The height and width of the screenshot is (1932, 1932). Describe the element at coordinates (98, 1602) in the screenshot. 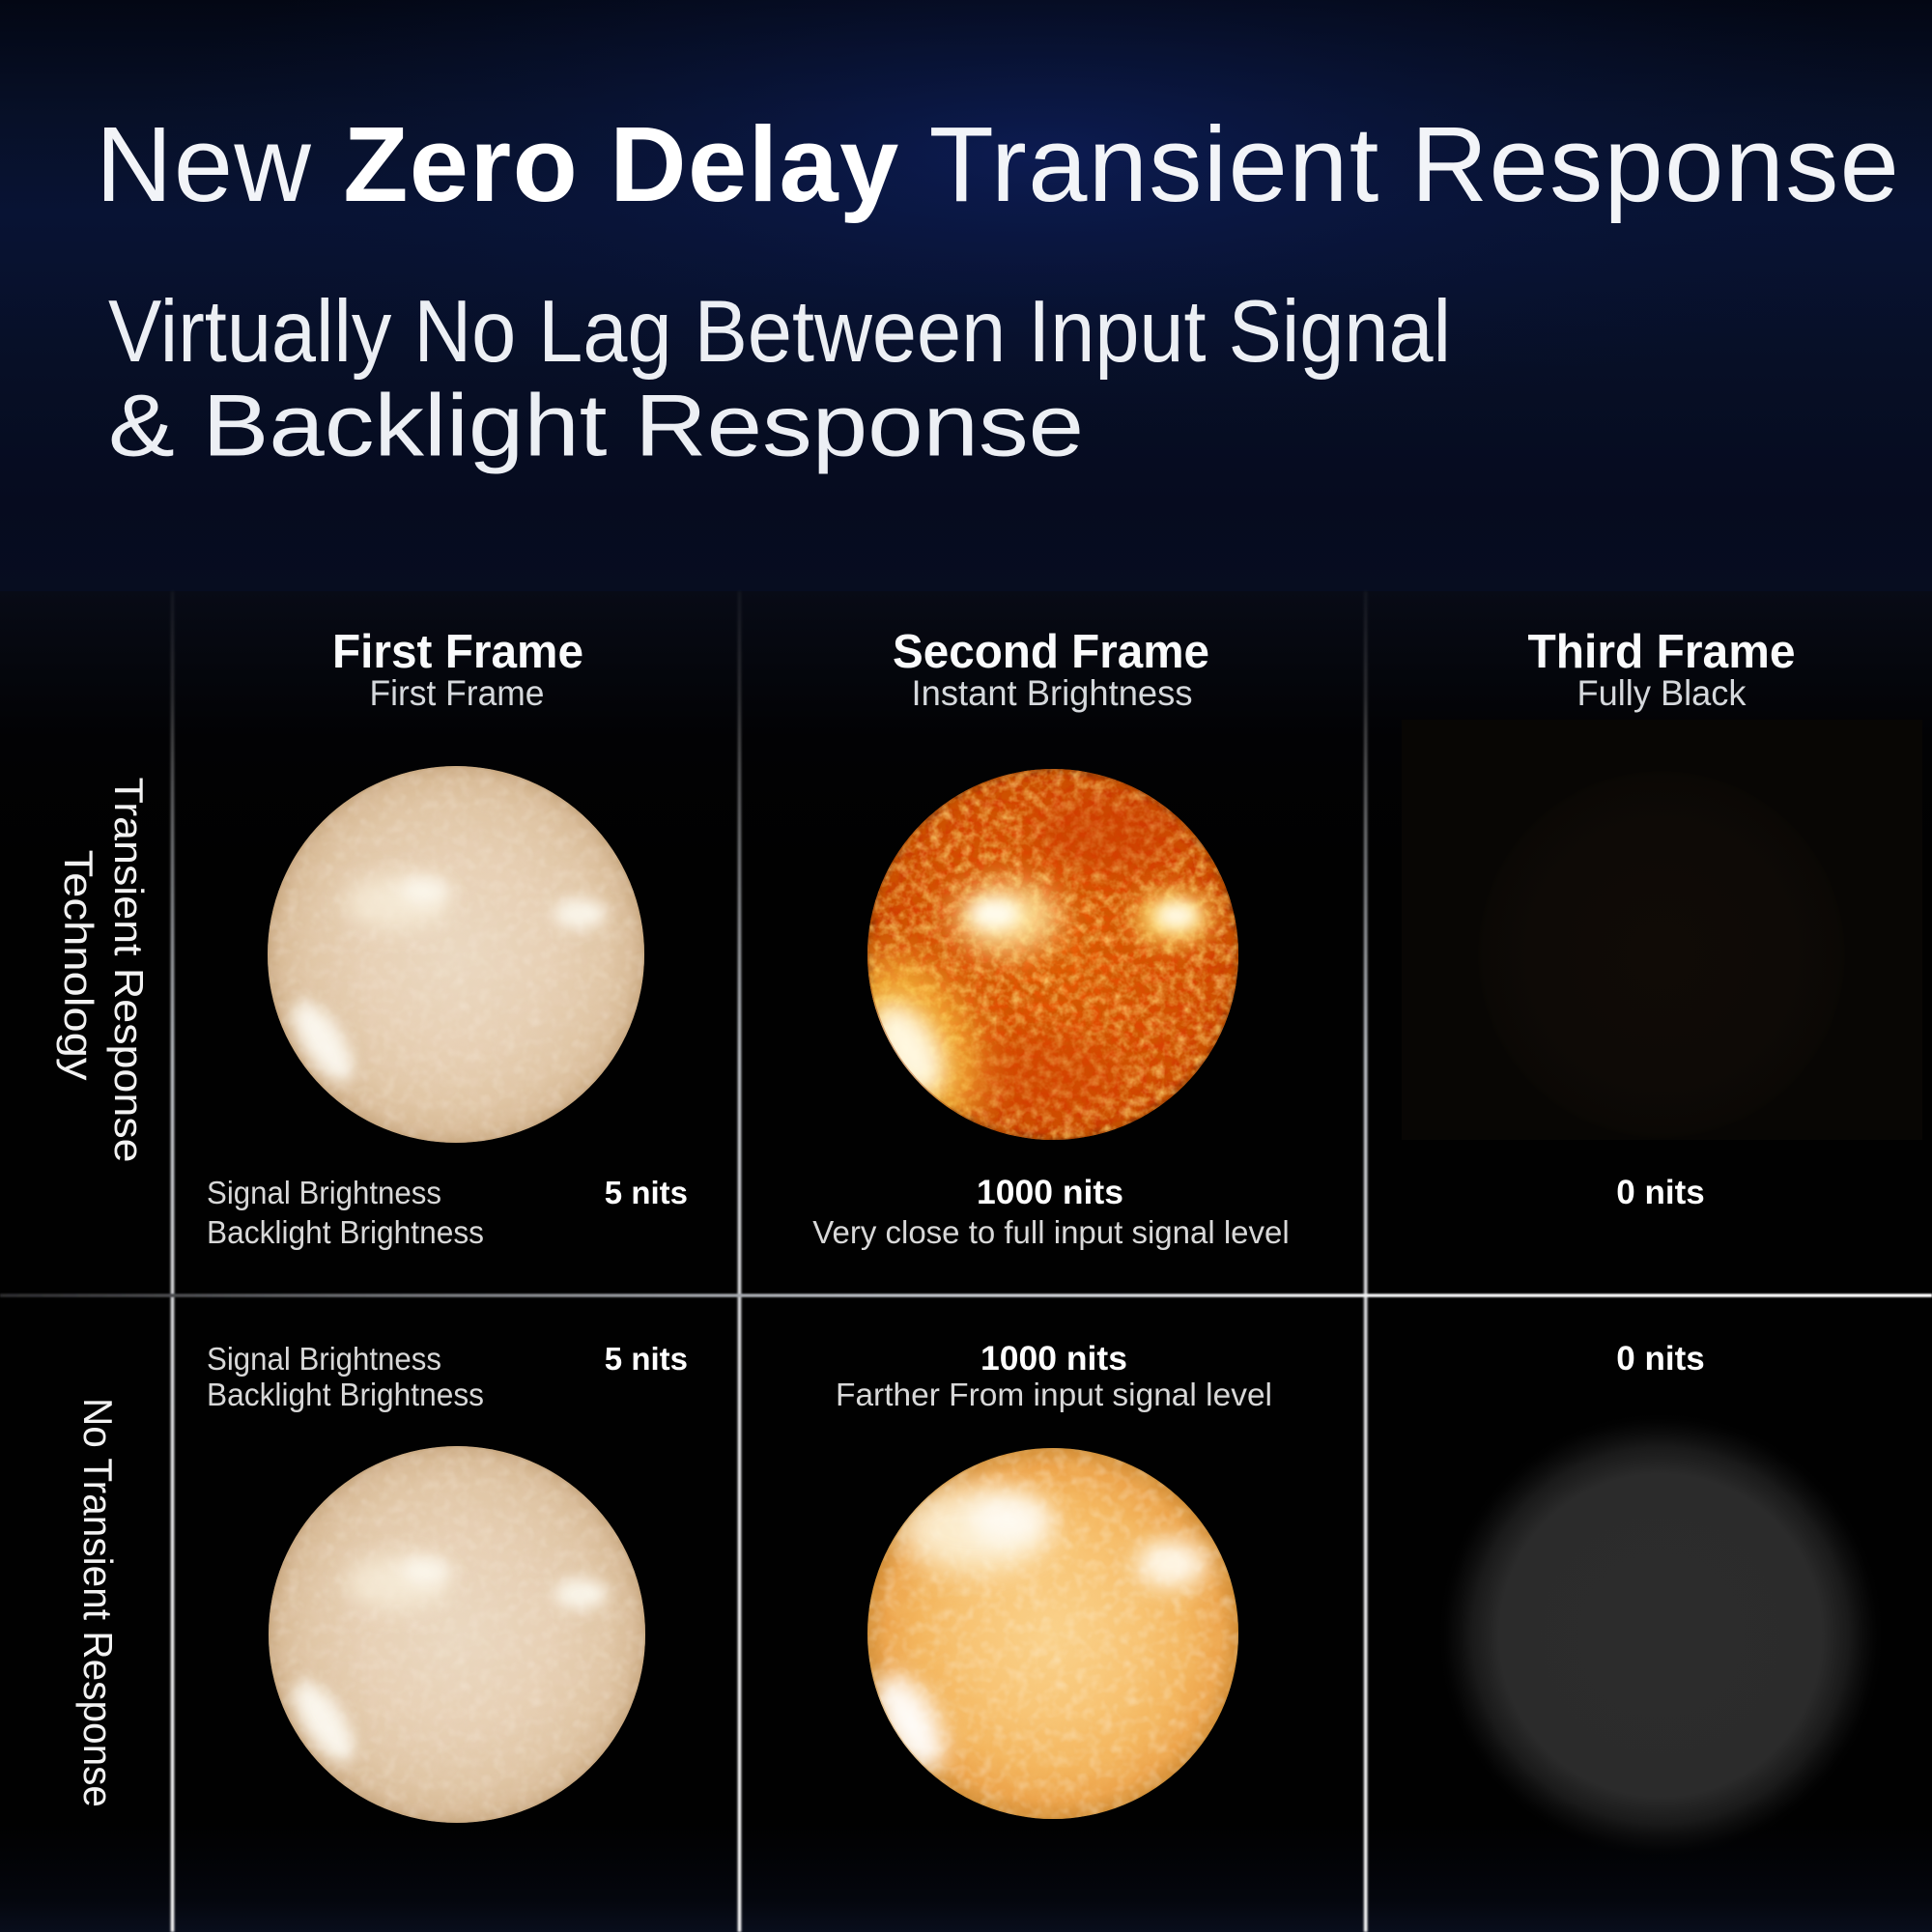

I see `svg-text: No Transient Response` at that location.